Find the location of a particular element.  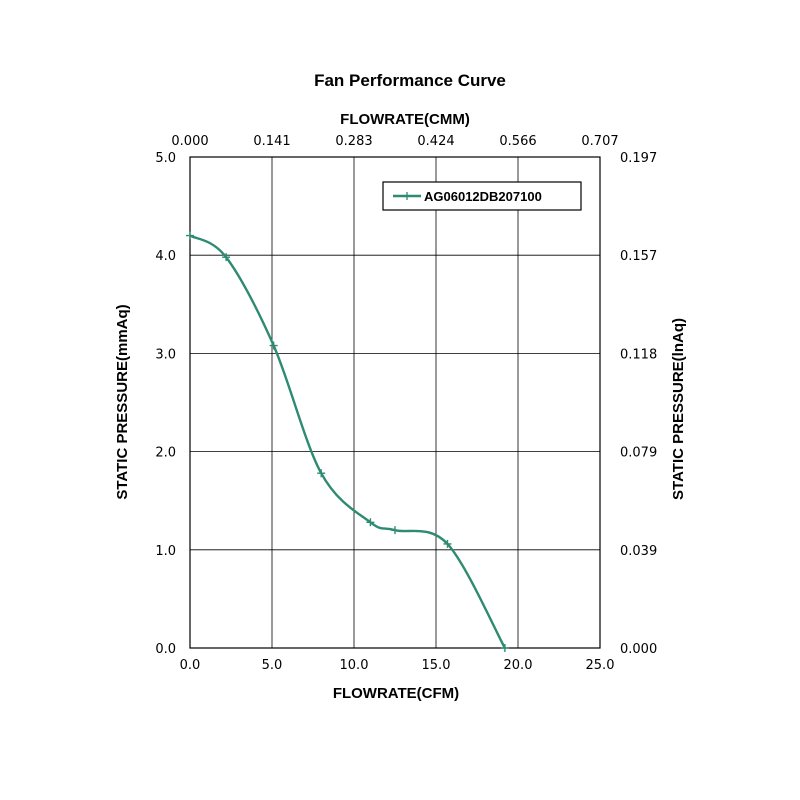

y-tick-label: 4.0 is located at coordinates (165, 256).